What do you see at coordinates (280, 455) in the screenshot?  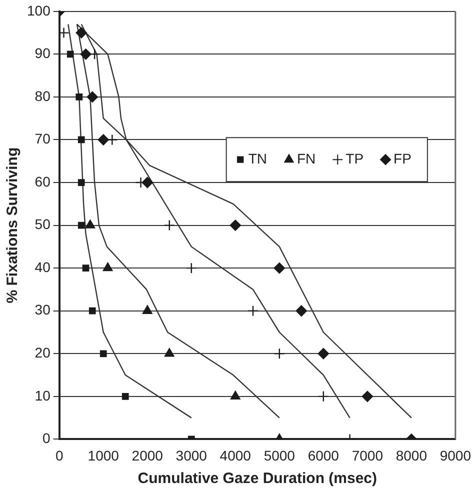 I see `x-tick-label: 5000` at bounding box center [280, 455].